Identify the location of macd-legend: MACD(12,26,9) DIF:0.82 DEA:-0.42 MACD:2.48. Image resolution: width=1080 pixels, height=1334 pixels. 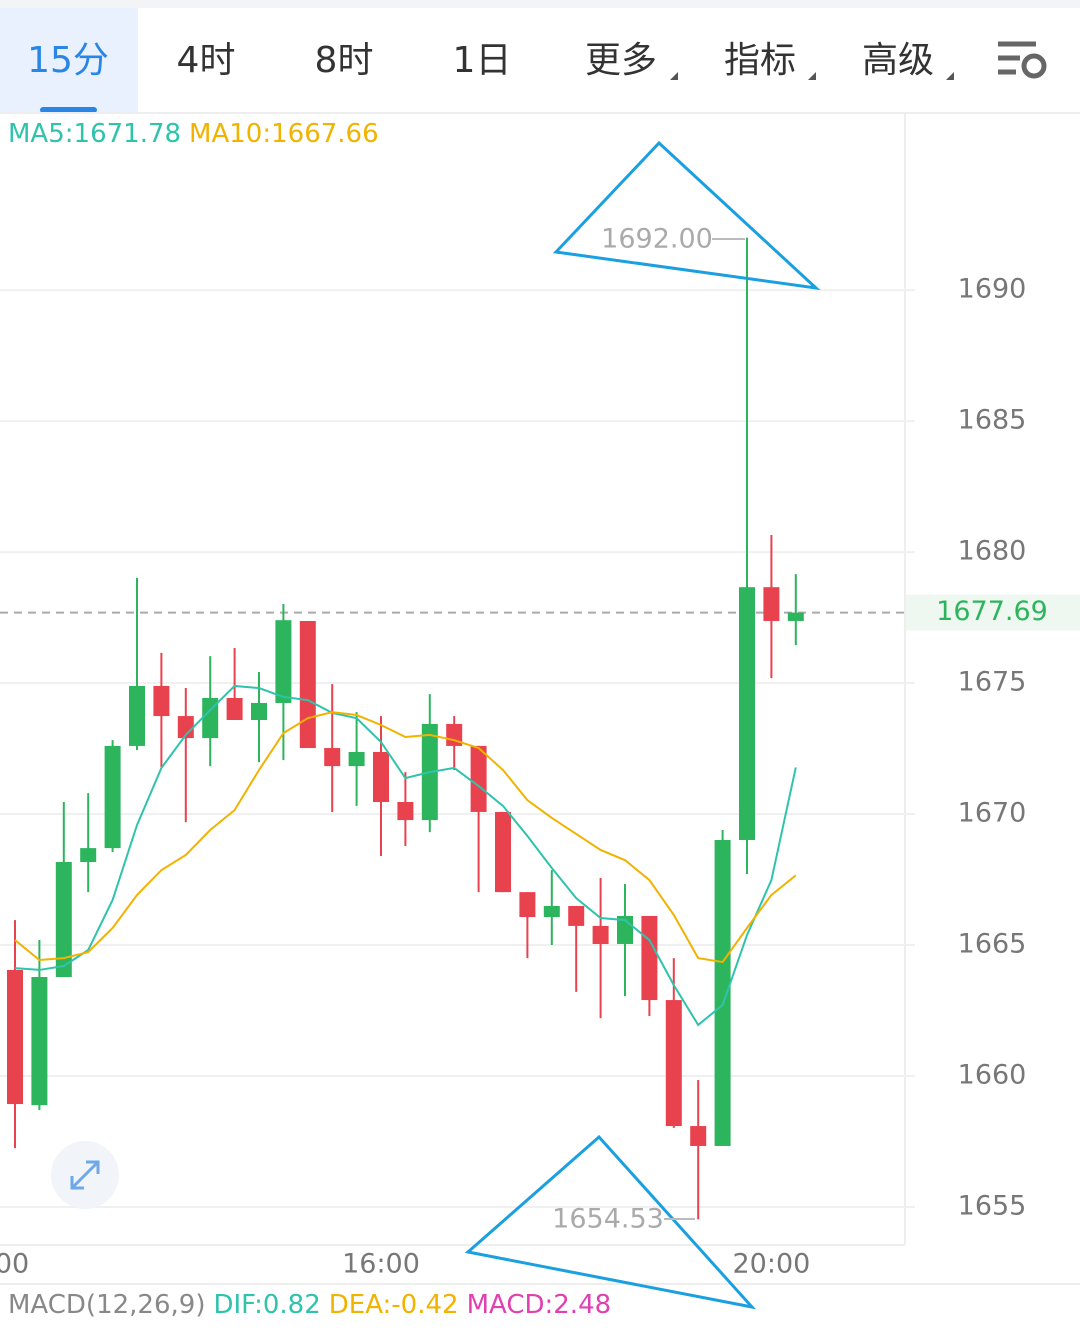
(309, 1305).